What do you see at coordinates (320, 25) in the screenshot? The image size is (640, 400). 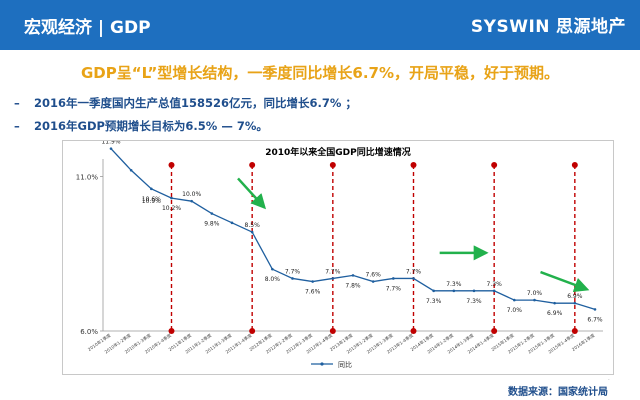 I see `header-bar: 宏观经济 | GDP SYSWIN 思源地产` at bounding box center [320, 25].